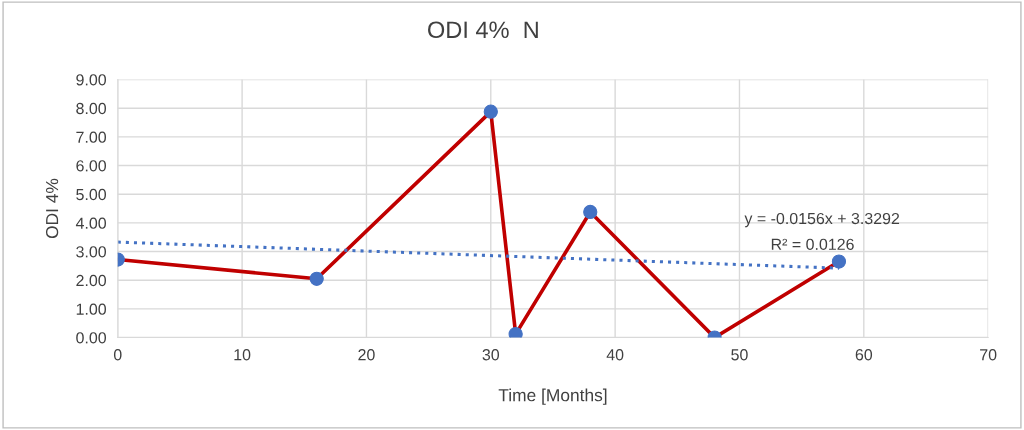  I want to click on y-tick-label: 0.00, so click(91, 338).